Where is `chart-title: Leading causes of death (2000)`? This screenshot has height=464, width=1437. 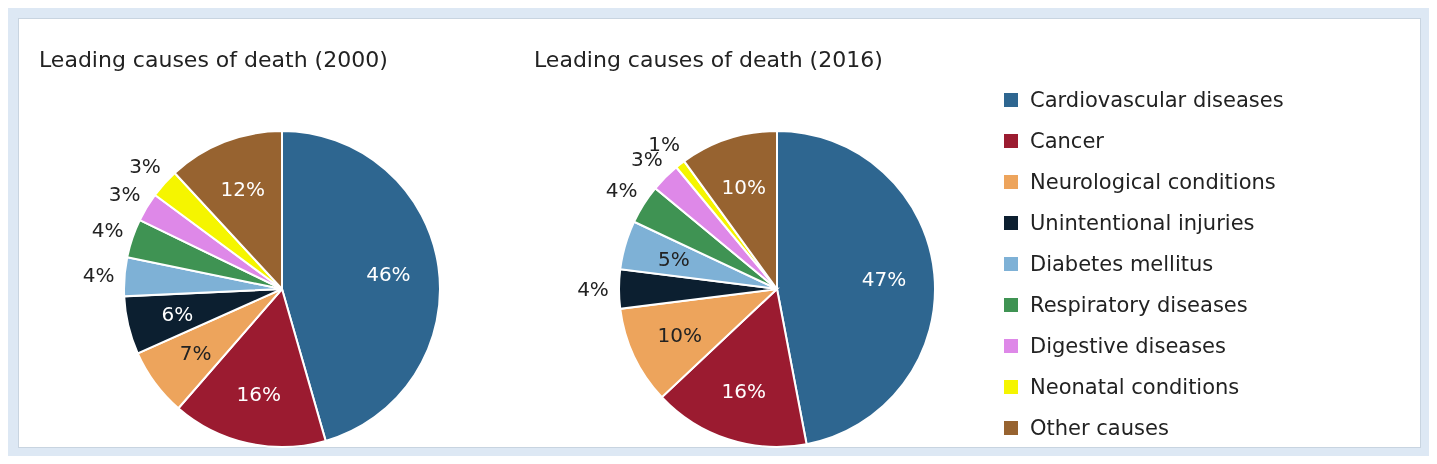 chart-title: Leading causes of death (2000) is located at coordinates (213, 59).